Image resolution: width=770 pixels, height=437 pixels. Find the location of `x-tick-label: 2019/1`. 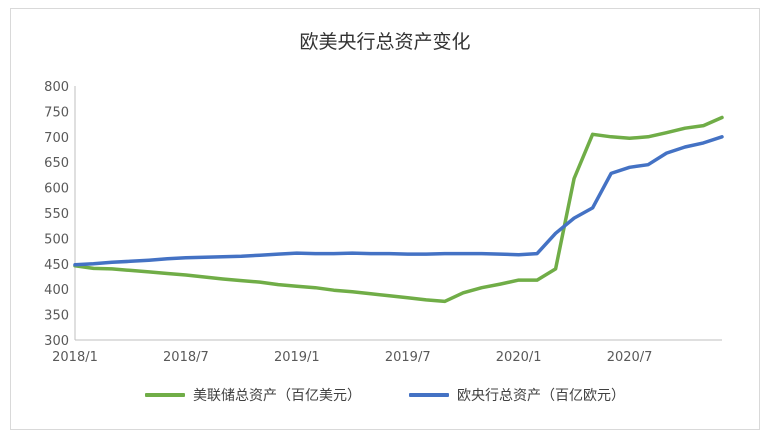

x-tick-label: 2019/1 is located at coordinates (297, 357).